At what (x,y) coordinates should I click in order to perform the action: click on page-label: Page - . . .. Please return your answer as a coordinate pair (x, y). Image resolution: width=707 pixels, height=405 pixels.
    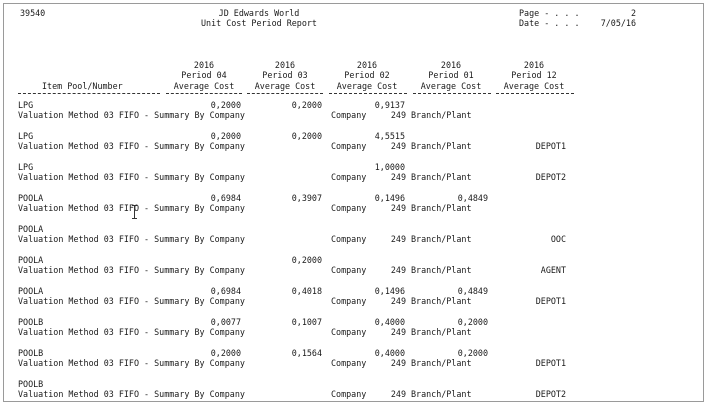
    Looking at the image, I should click on (549, 13).